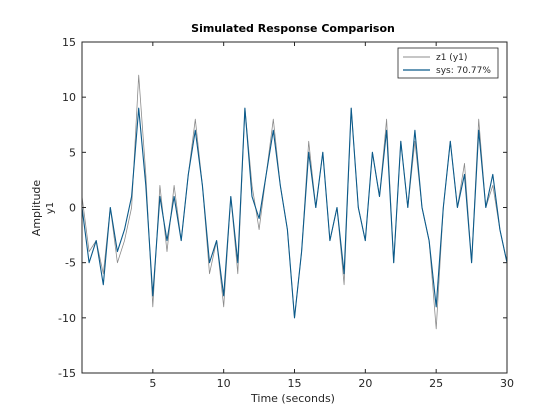 The image size is (560, 420). What do you see at coordinates (152, 383) in the screenshot?
I see `x-tick-label: 5` at bounding box center [152, 383].